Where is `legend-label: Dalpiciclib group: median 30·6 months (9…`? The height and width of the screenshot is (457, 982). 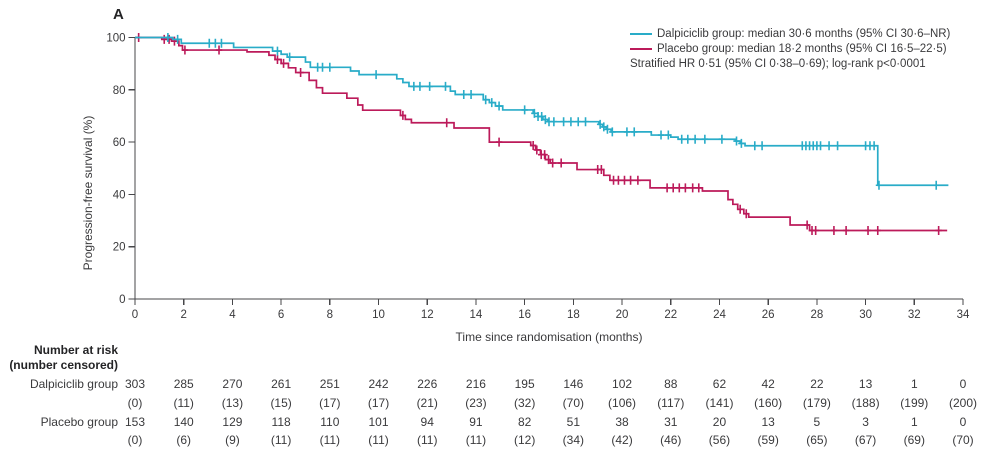
legend-label: Dalpiciclib group: median 30·6 months (9… is located at coordinates (804, 33).